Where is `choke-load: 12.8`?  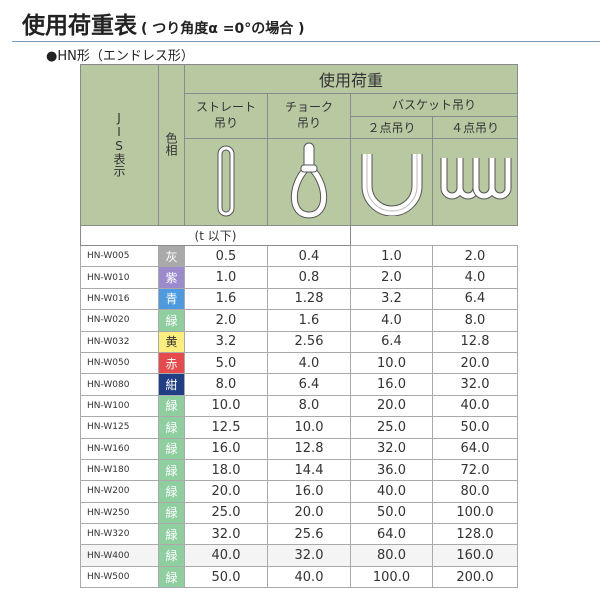
choke-load: 12.8 is located at coordinates (309, 448).